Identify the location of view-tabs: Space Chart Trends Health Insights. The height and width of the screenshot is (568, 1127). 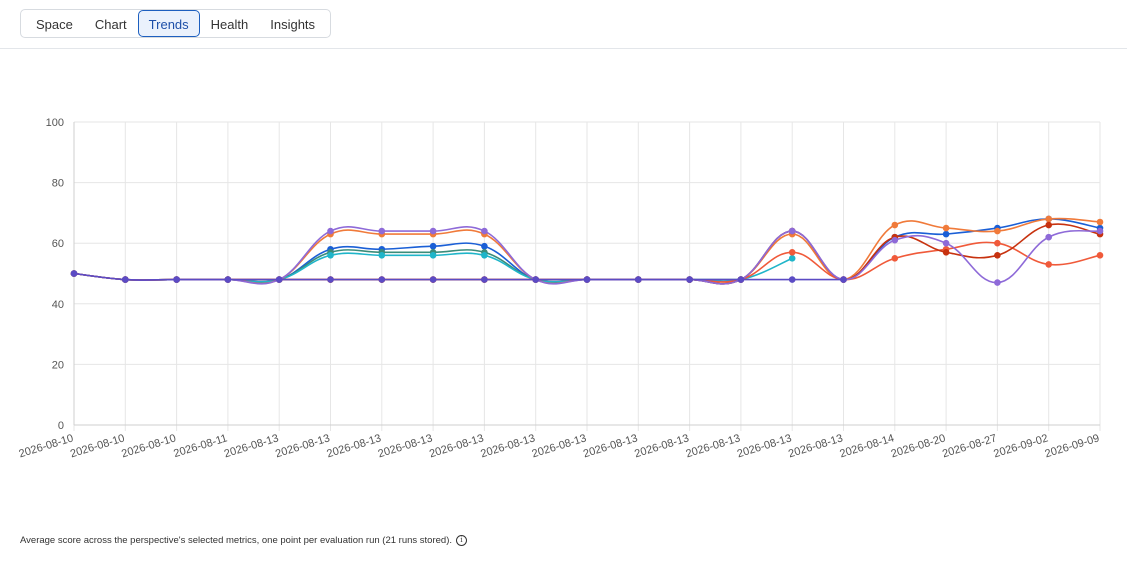
(176, 23).